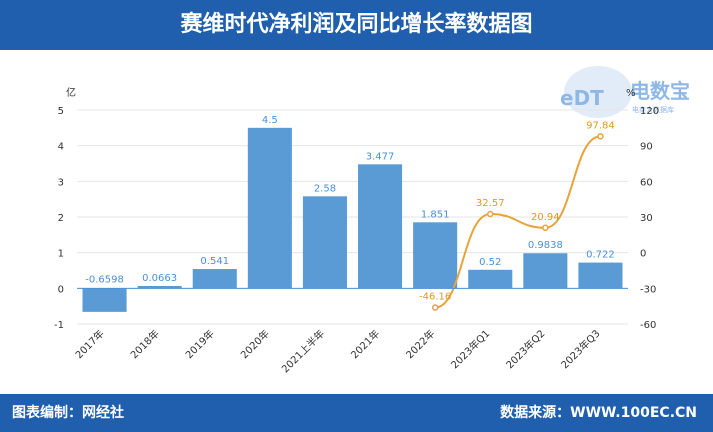 Image resolution: width=713 pixels, height=432 pixels. I want to click on x-tick-label: 2023年Q3, so click(580, 349).